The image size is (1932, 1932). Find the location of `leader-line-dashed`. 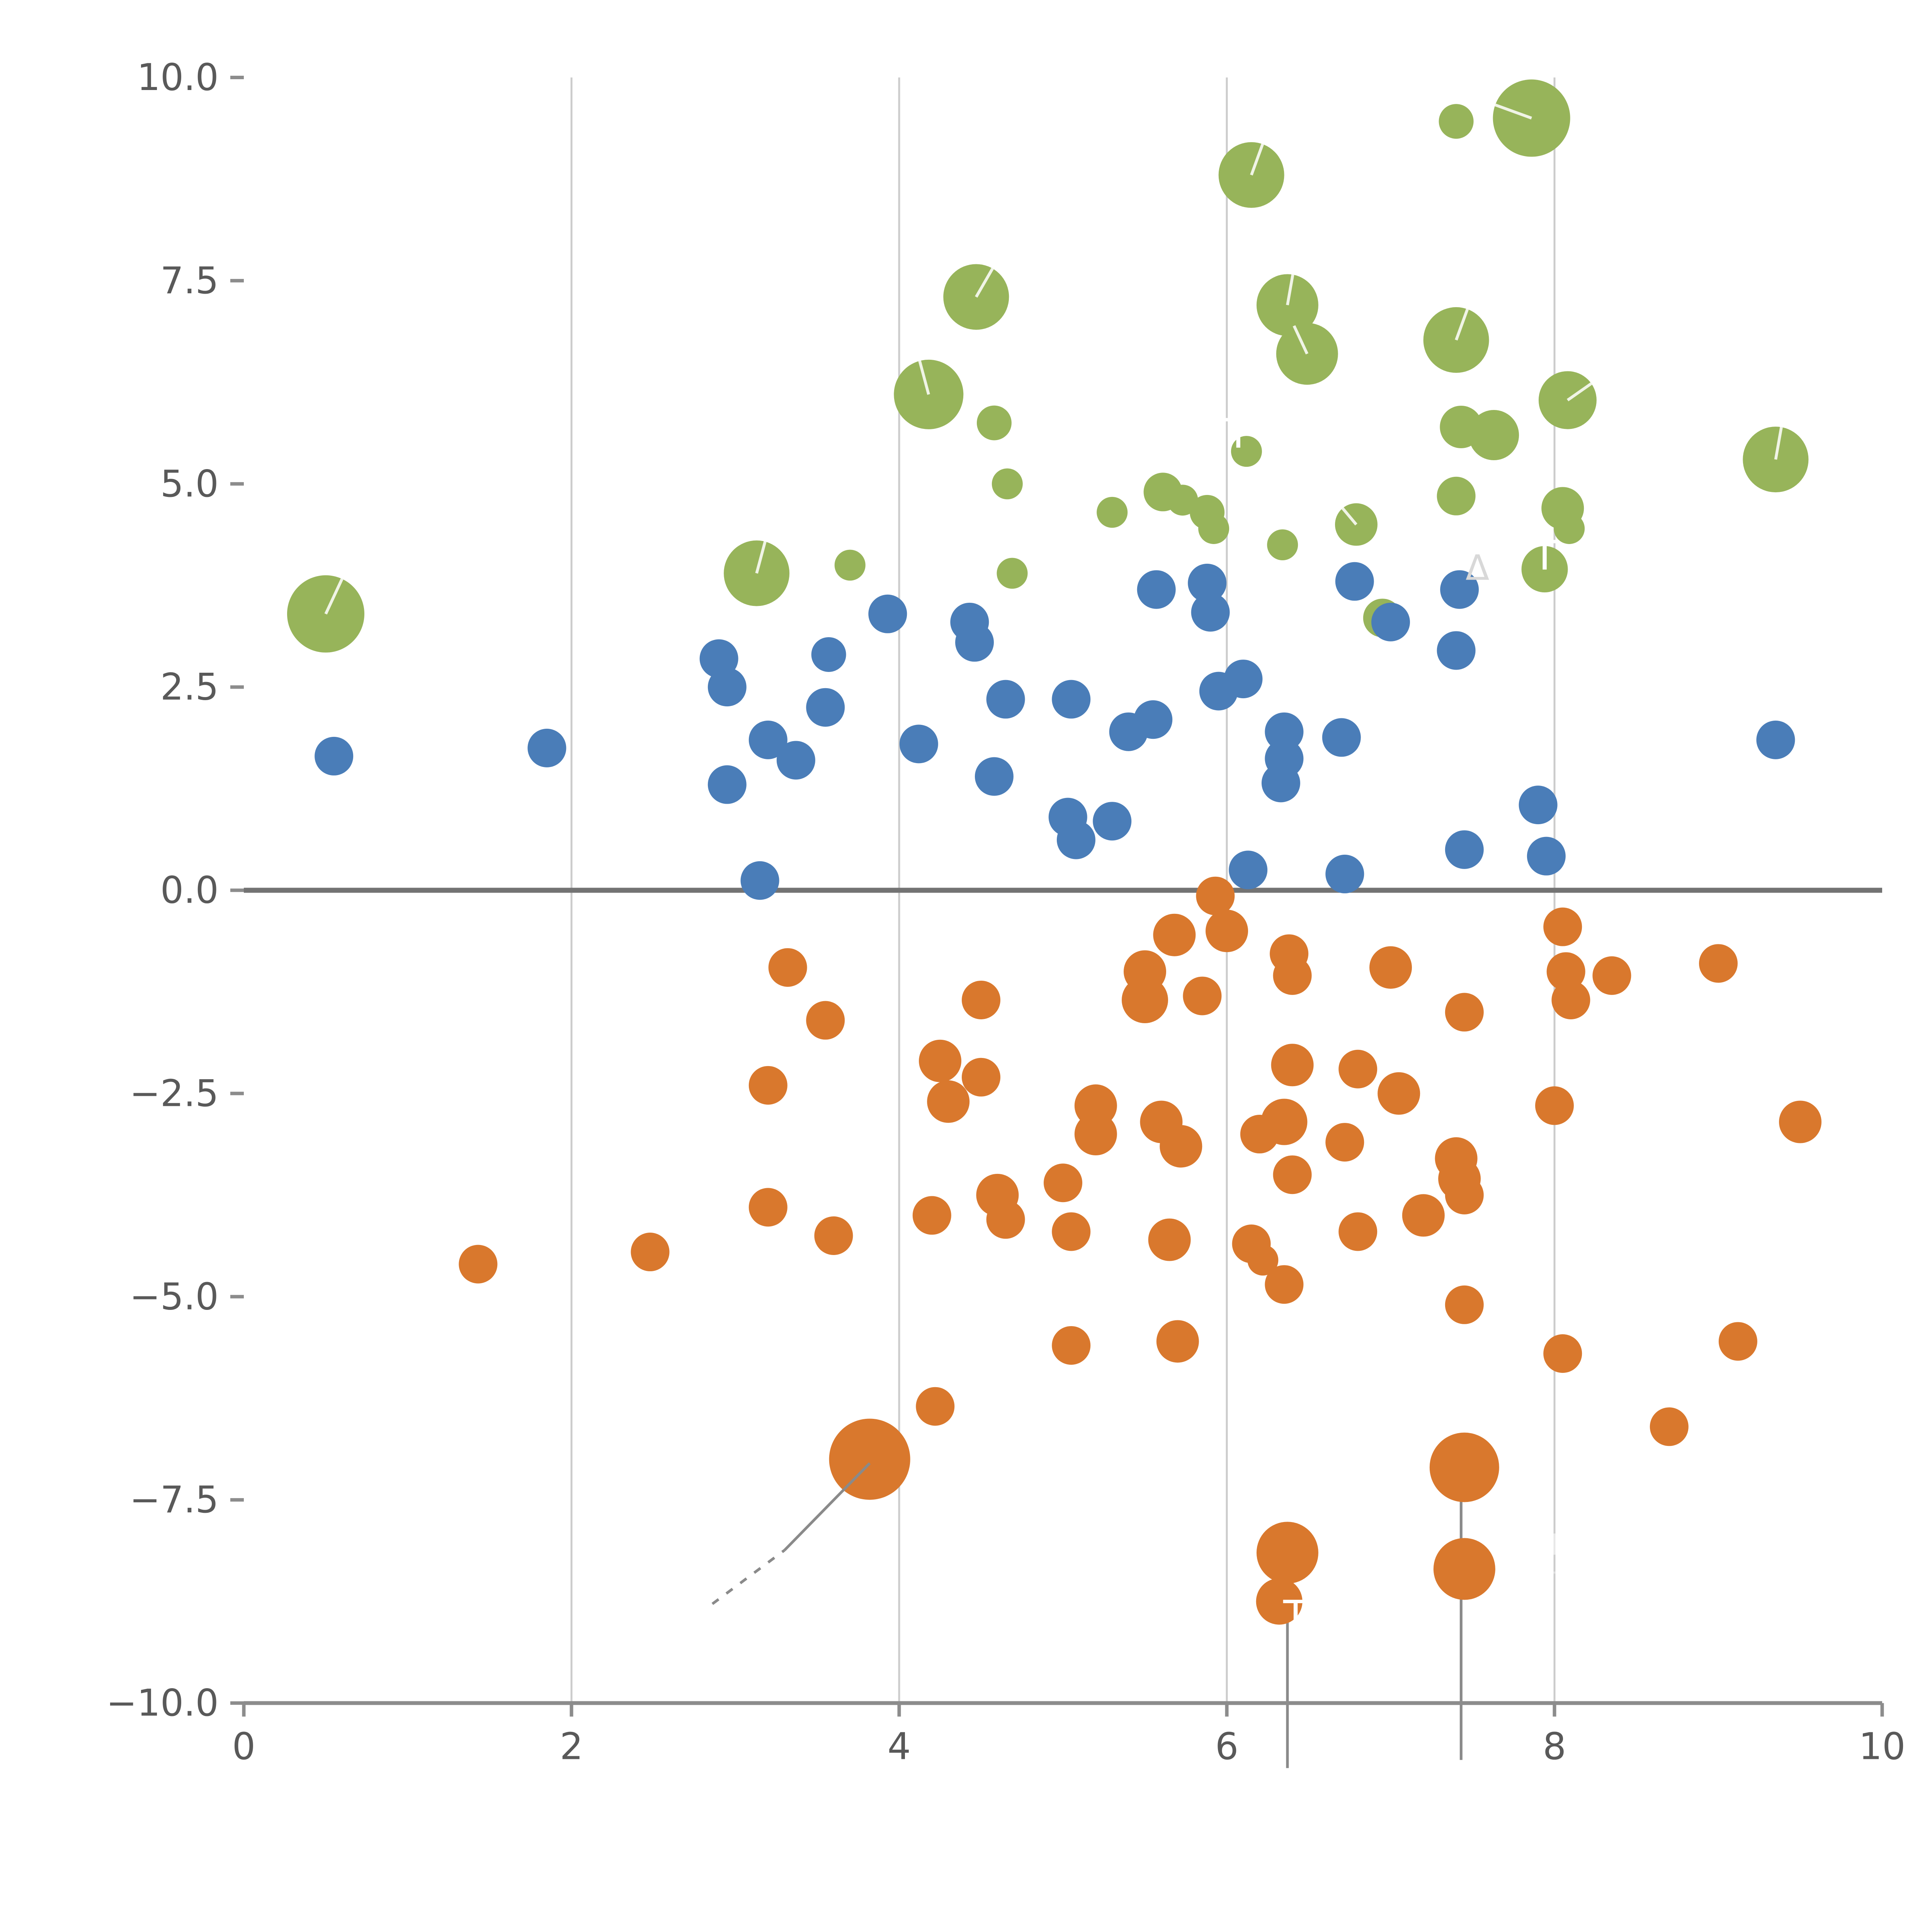

leader-line-dashed is located at coordinates (748, 1577).